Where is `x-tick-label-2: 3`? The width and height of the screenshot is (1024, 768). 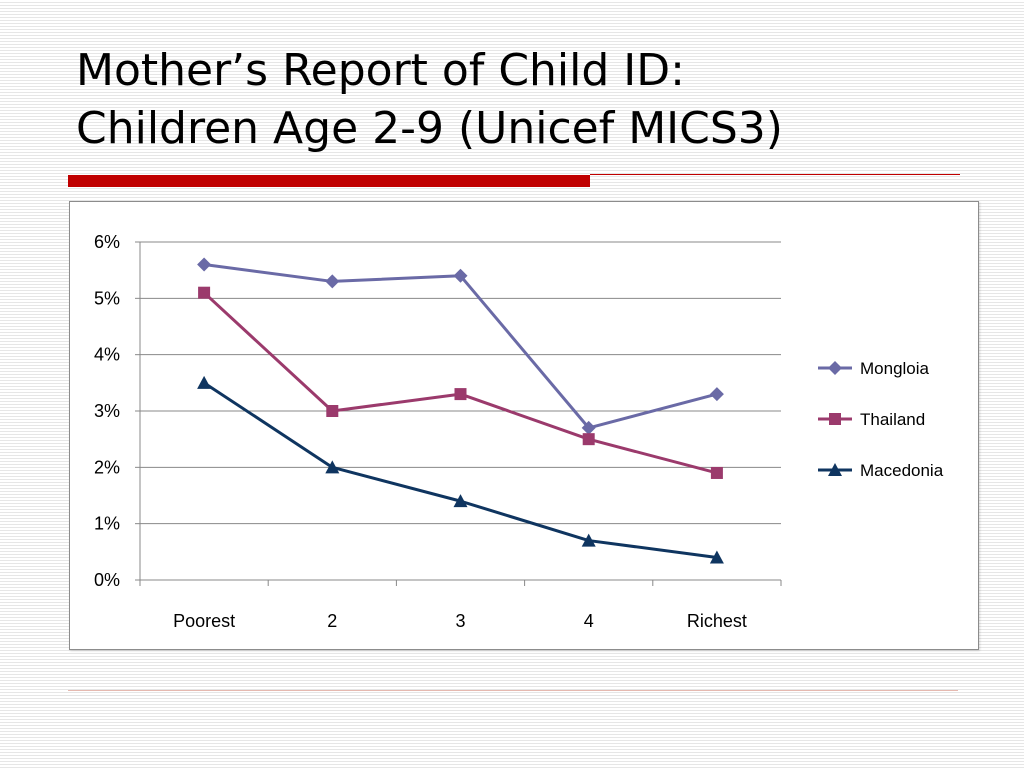
x-tick-label-2: 3 is located at coordinates (460, 621).